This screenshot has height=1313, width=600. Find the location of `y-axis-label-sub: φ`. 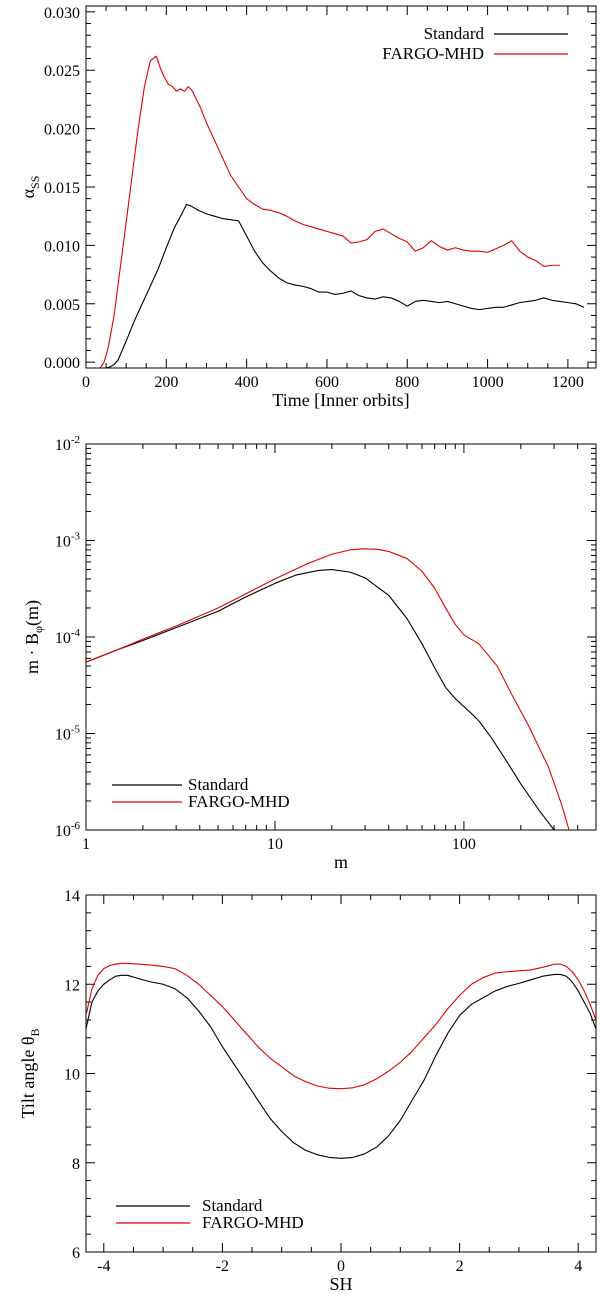

y-axis-label-sub: φ is located at coordinates (38, 629).